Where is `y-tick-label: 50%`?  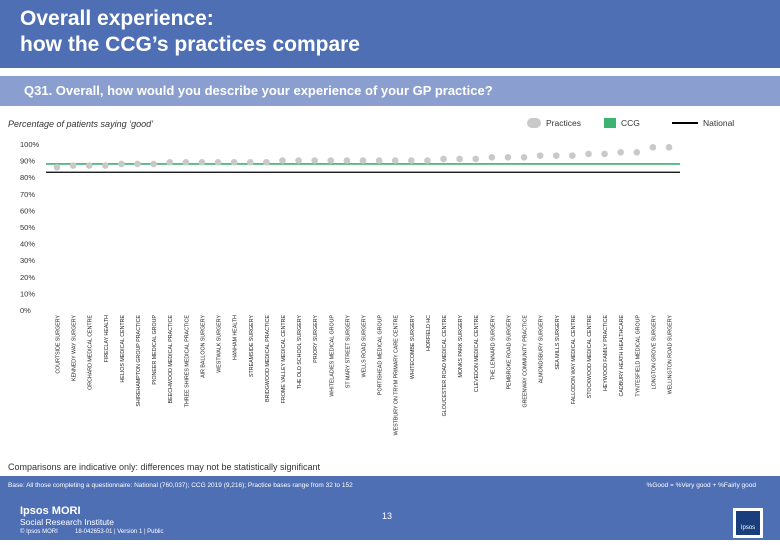
y-tick-label: 50% is located at coordinates (27, 227).